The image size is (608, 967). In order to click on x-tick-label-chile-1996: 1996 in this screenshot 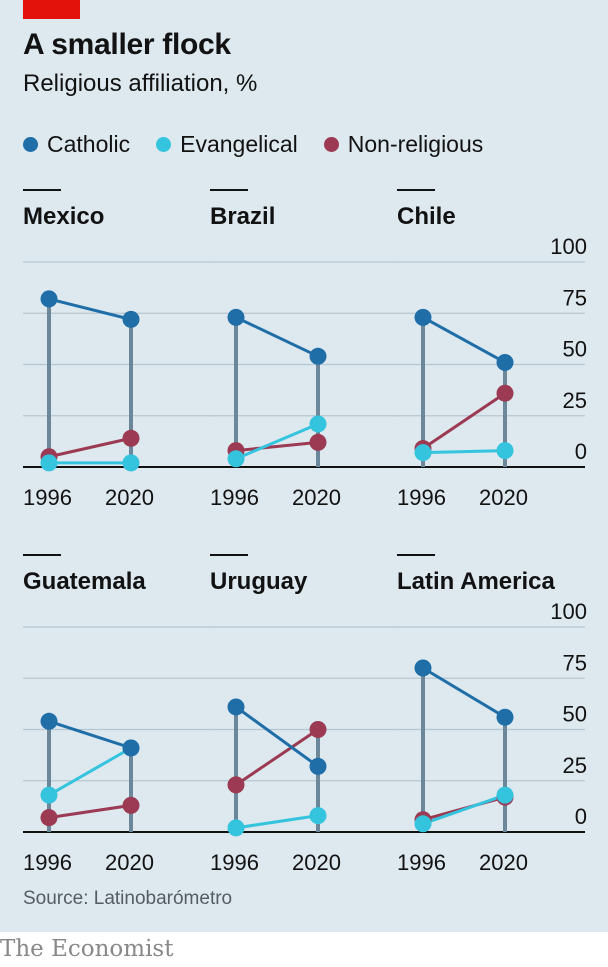, I will do `click(421, 497)`.